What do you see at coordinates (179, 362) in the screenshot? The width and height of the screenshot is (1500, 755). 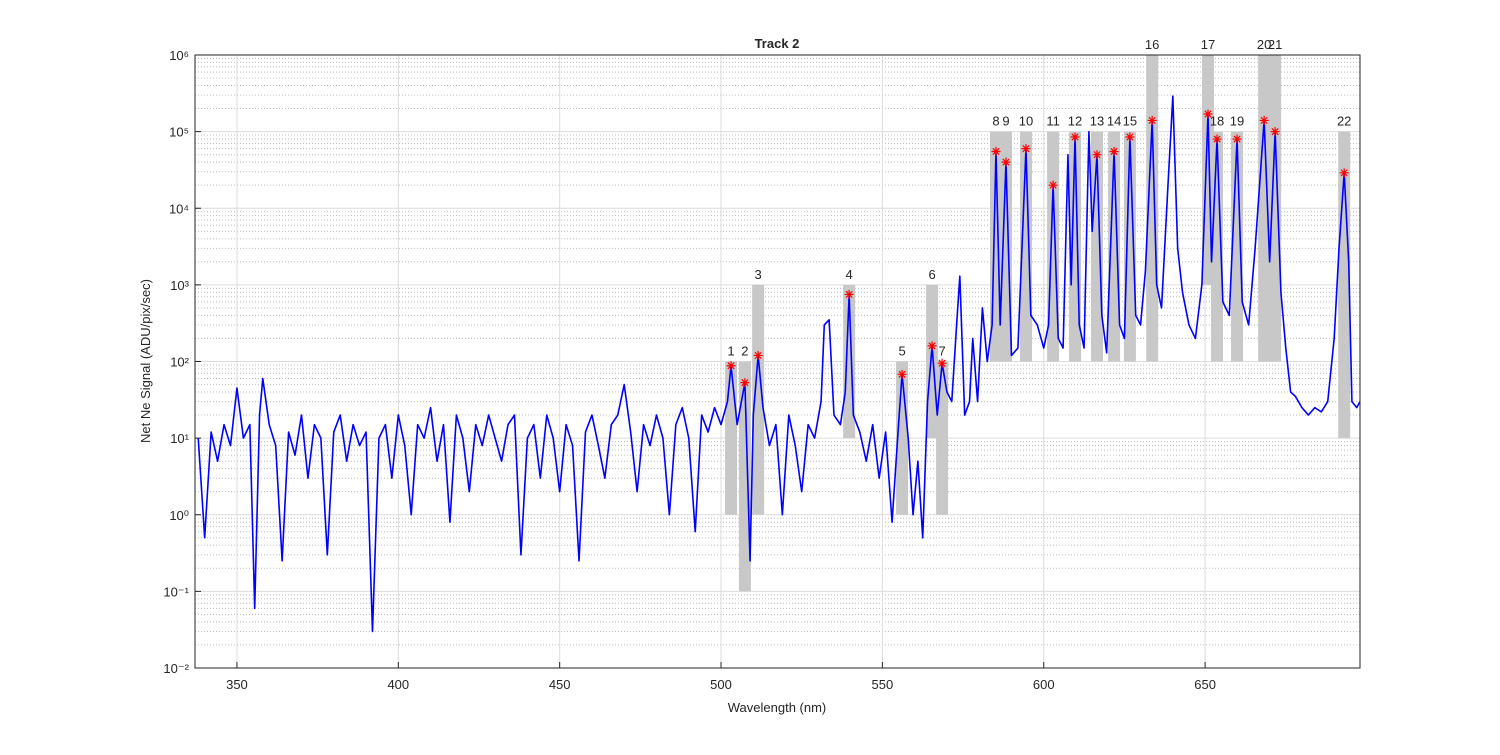 I see `y-tick-label: 10²` at bounding box center [179, 362].